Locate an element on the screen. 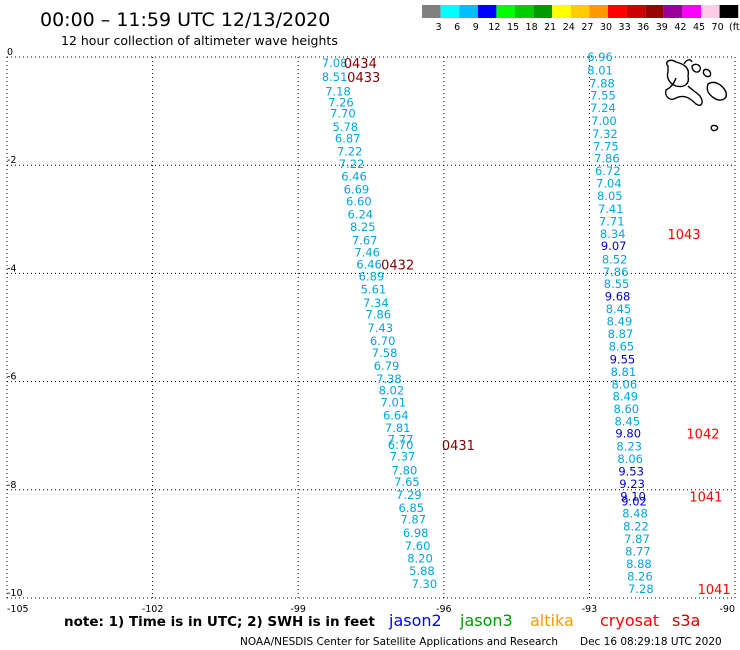 The height and width of the screenshot is (650, 740). x-tick-label: -96 is located at coordinates (444, 609).